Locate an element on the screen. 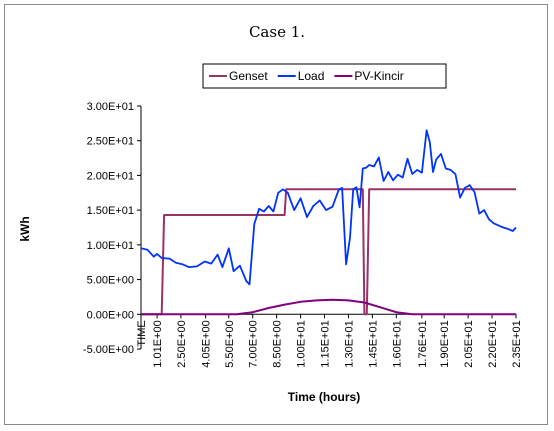 The image size is (554, 431). y-tick-label: 2.00E+01 is located at coordinates (110, 176).